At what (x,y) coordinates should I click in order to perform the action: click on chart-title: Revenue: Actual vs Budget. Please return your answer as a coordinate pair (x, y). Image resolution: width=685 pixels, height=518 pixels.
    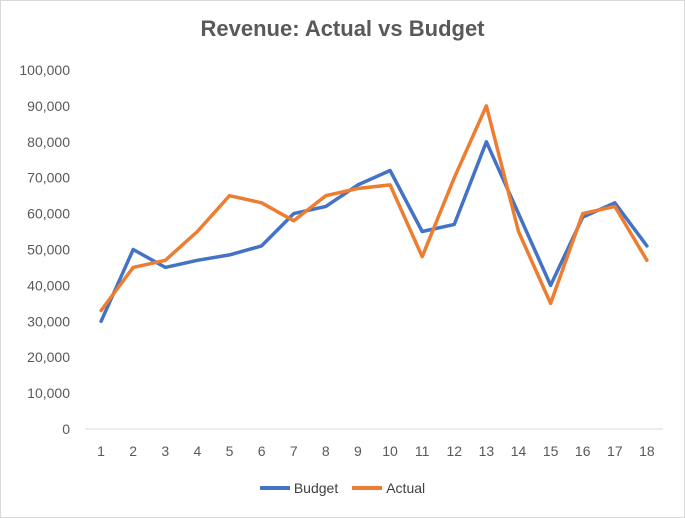
    Looking at the image, I should click on (342, 28).